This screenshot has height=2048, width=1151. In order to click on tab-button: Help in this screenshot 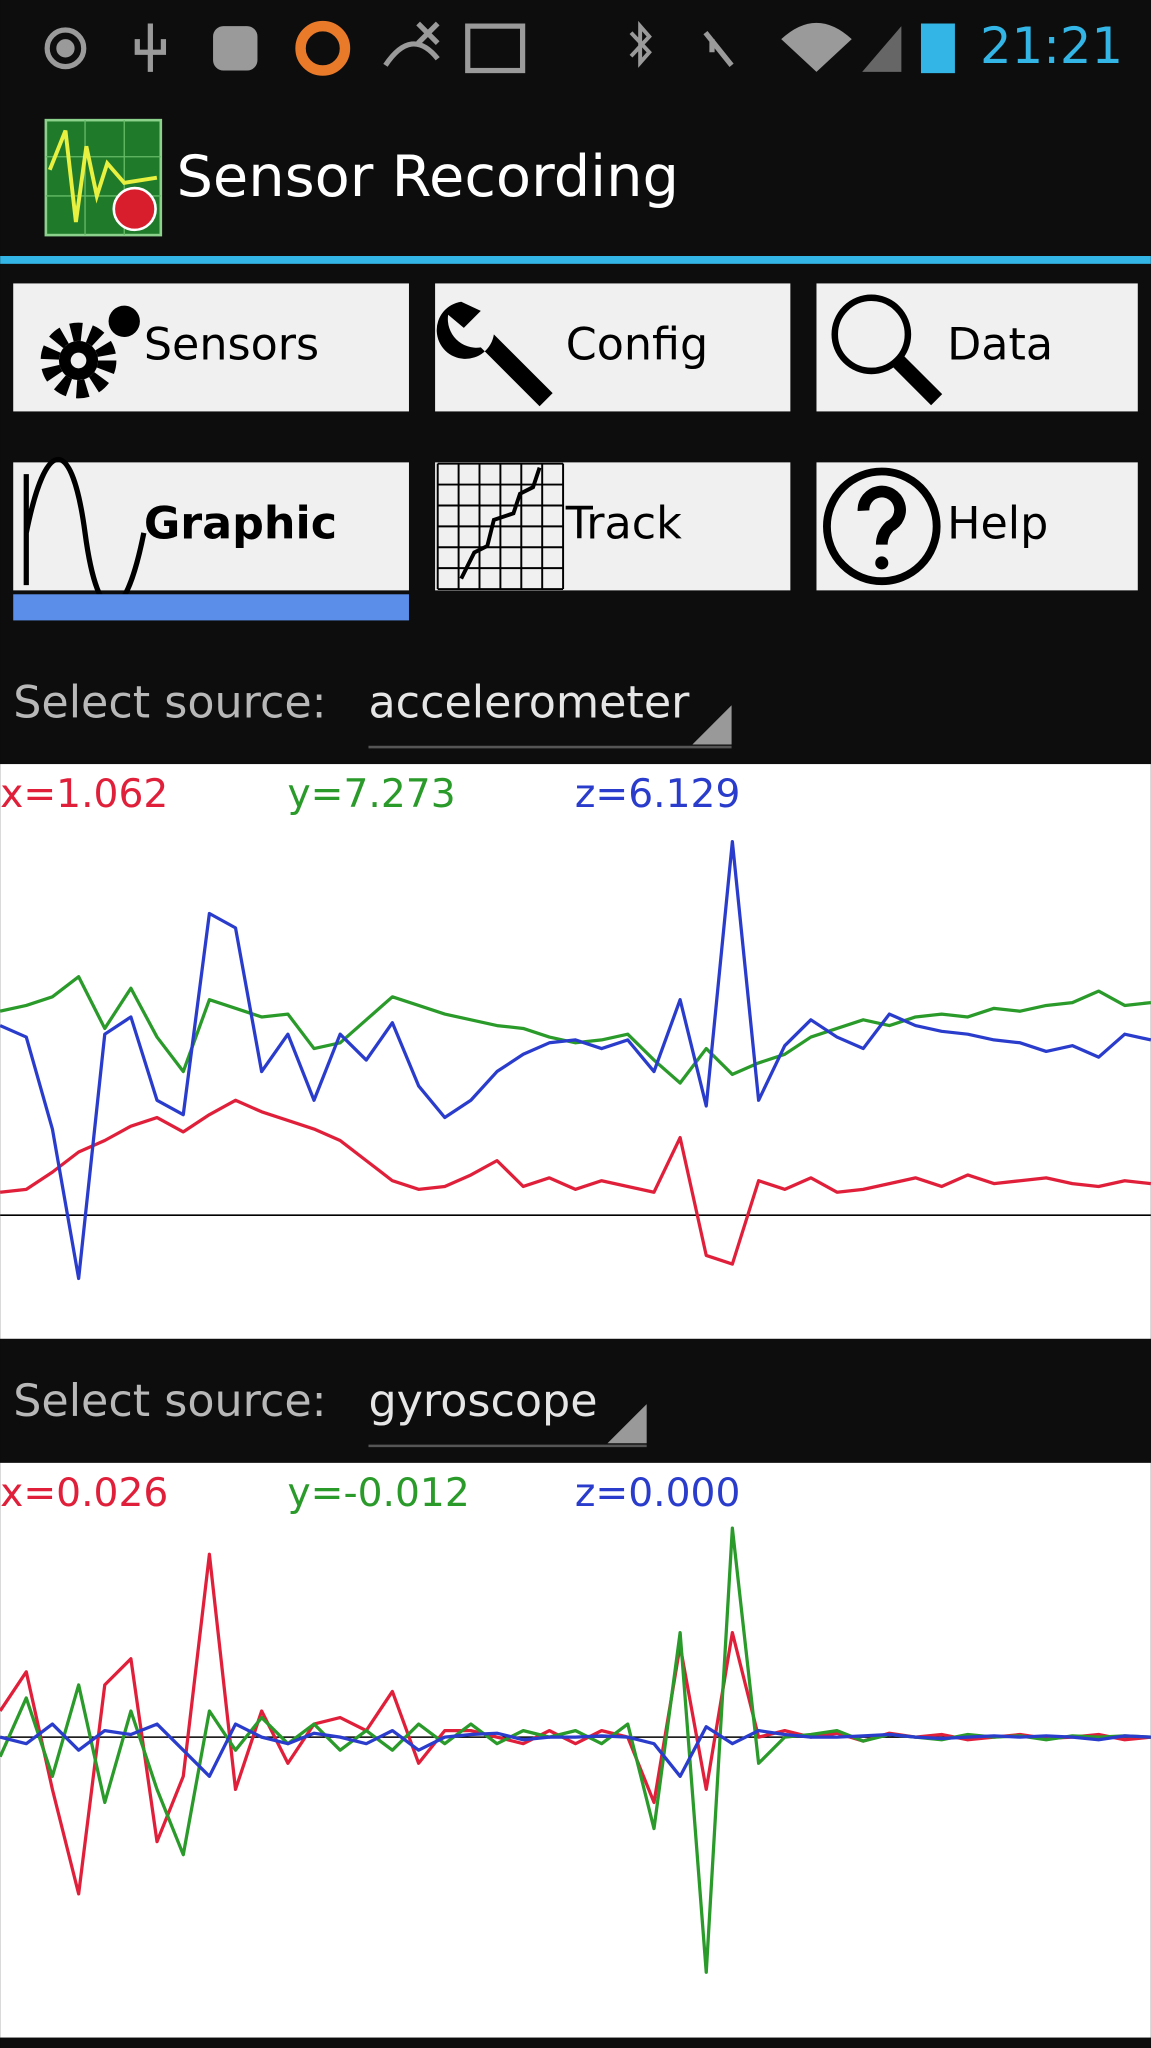, I will do `click(977, 526)`.